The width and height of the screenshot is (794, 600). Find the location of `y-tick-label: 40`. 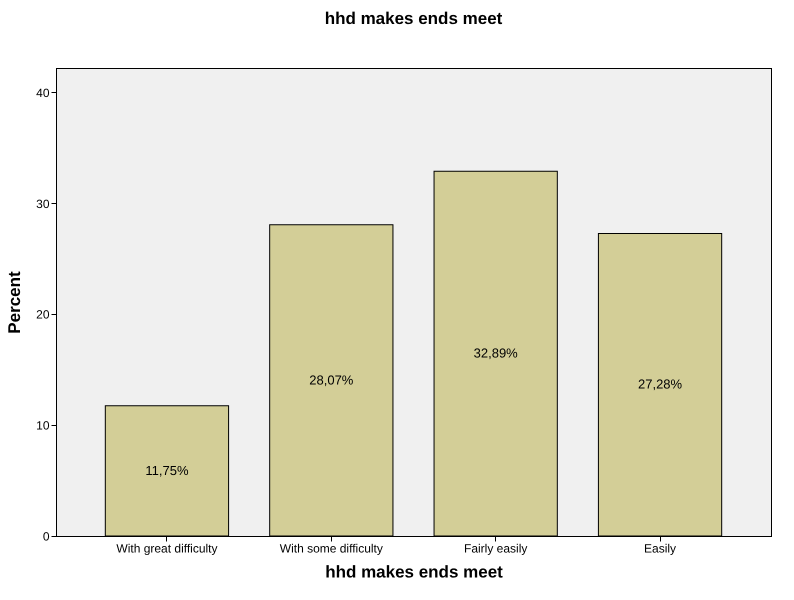

y-tick-label: 40 is located at coordinates (43, 93).